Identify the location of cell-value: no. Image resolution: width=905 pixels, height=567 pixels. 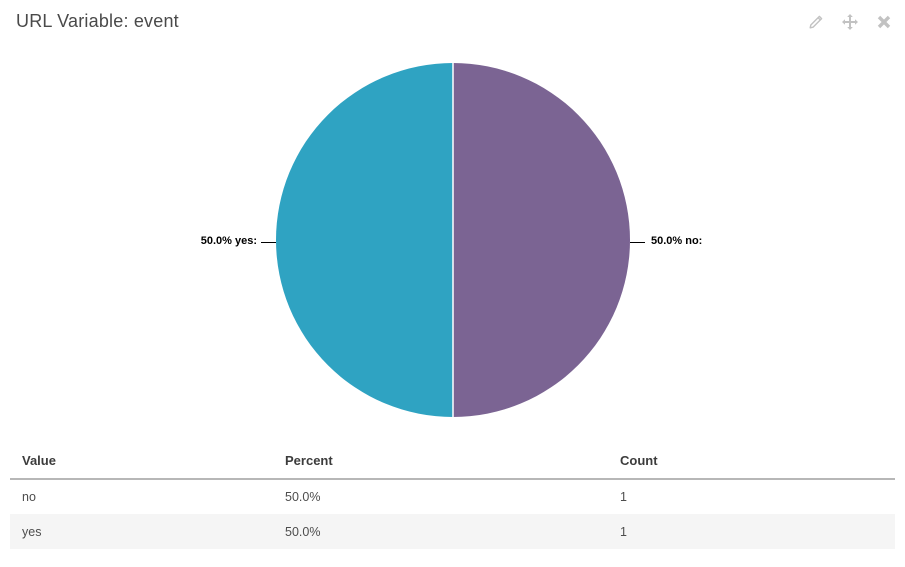
(29, 497).